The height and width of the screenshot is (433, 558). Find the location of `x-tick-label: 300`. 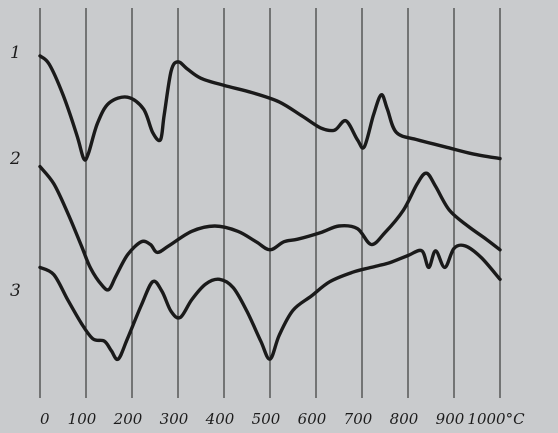

x-tick-label: 300 is located at coordinates (174, 419).